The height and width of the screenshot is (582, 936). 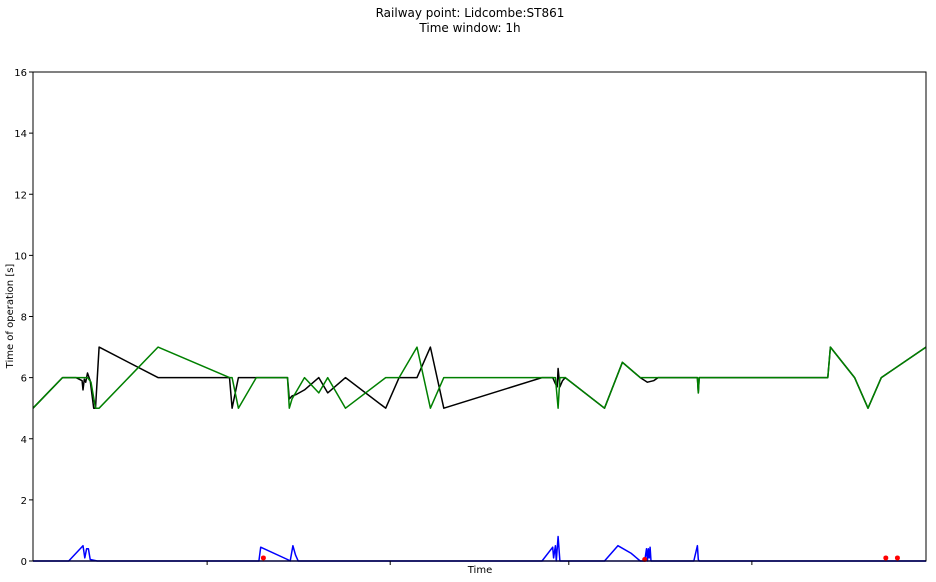 I want to click on y-tick-label: 4, so click(x=24, y=440).